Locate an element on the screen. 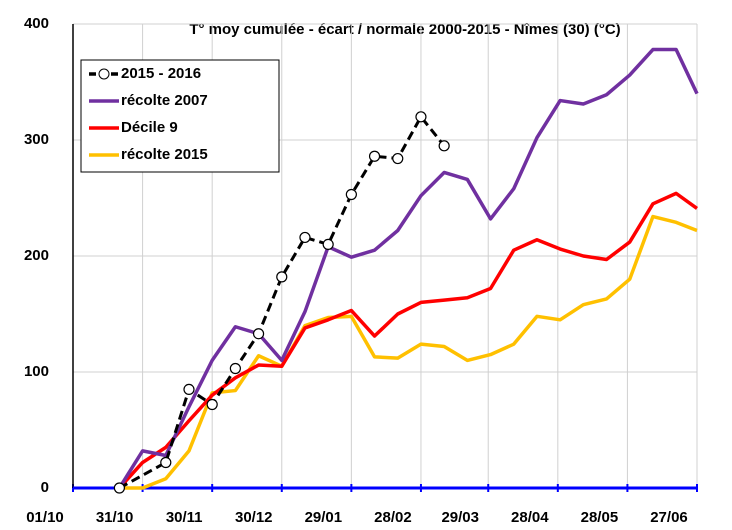  legend-label: récolte 2007 is located at coordinates (164, 100).